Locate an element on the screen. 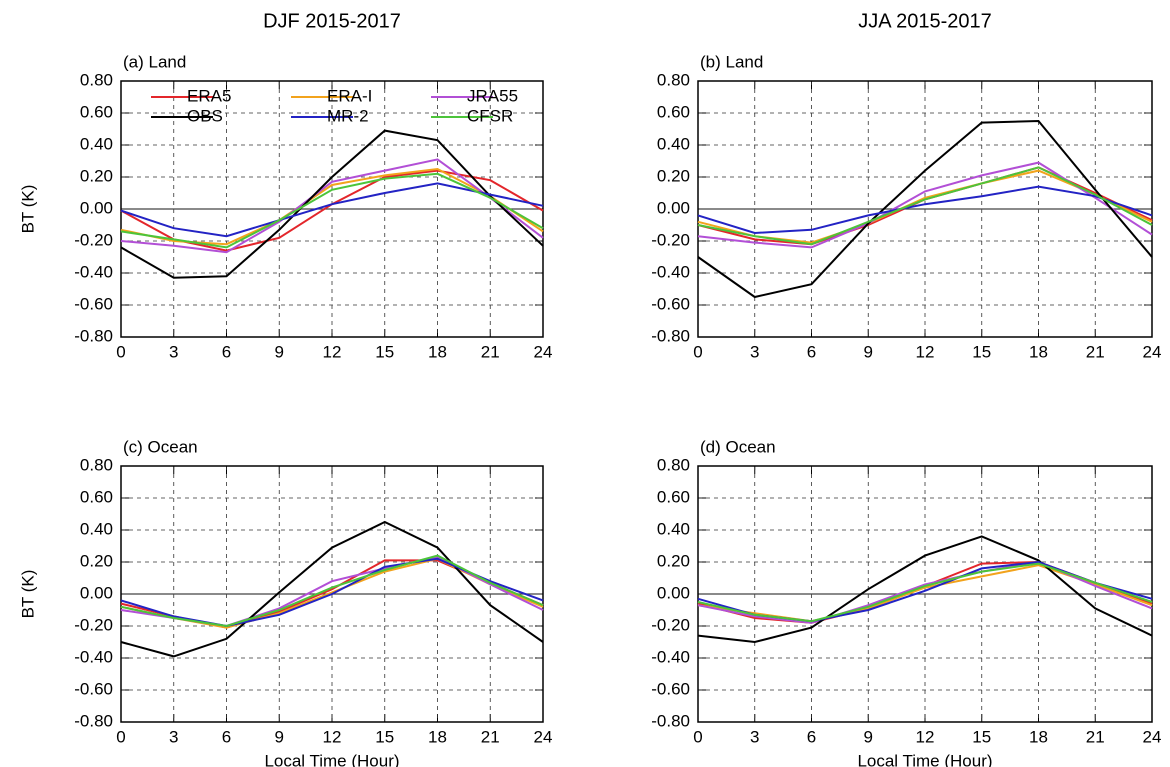  column-title: DJF 2015-2017 is located at coordinates (332, 21).